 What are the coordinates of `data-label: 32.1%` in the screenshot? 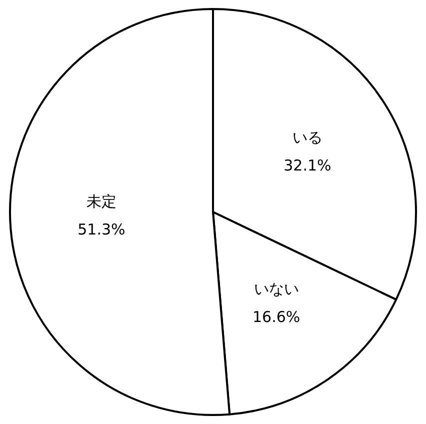 It's located at (308, 165).